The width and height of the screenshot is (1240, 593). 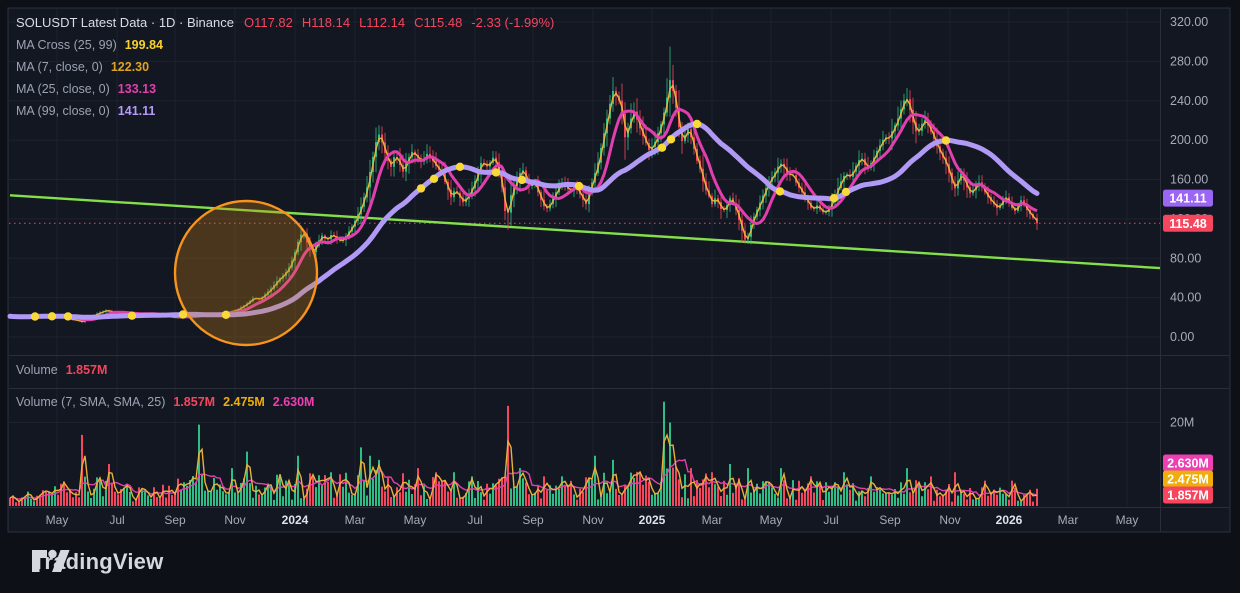 I want to click on close-value: C115.48, so click(x=438, y=22).